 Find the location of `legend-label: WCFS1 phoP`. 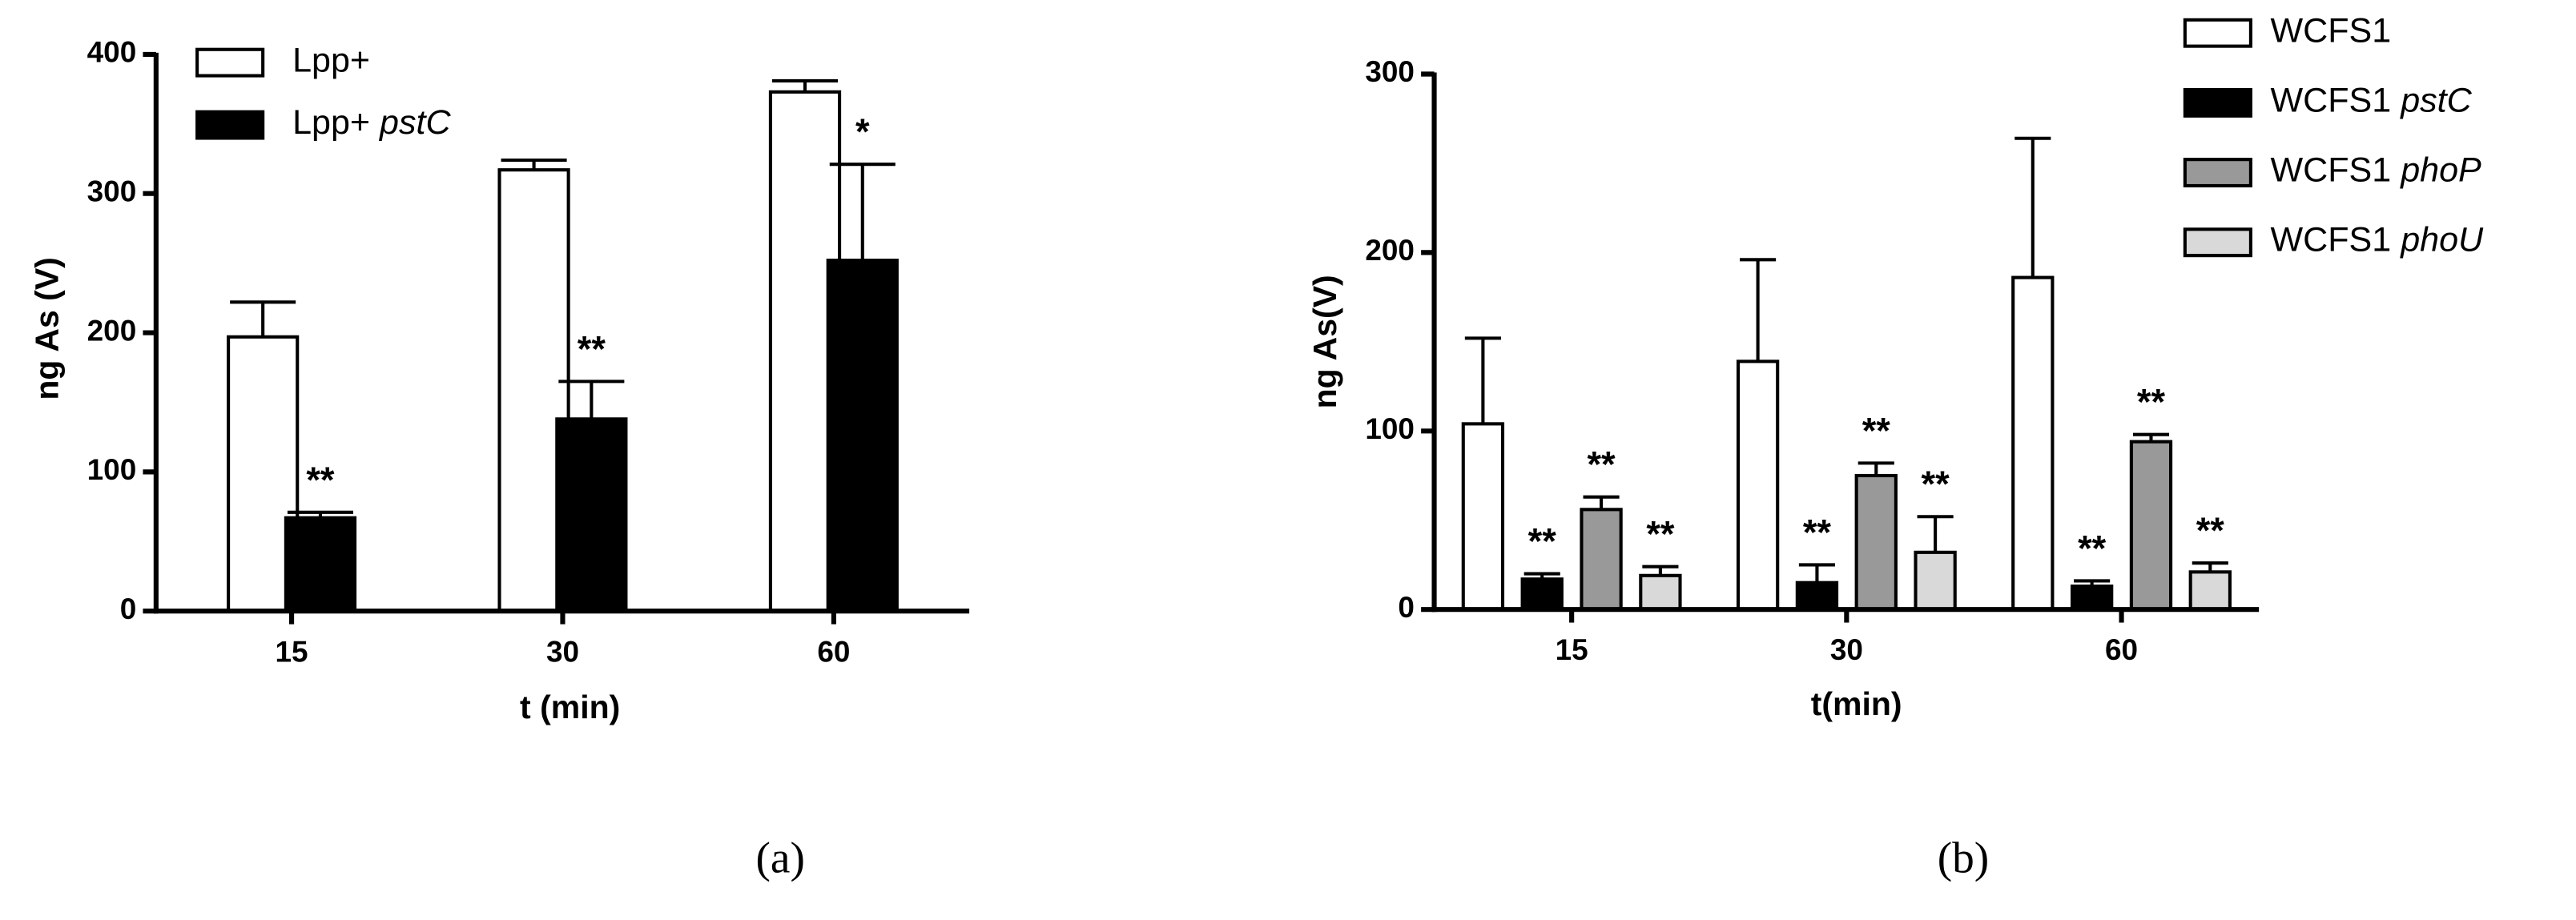

legend-label: WCFS1 phoP is located at coordinates (2376, 171).